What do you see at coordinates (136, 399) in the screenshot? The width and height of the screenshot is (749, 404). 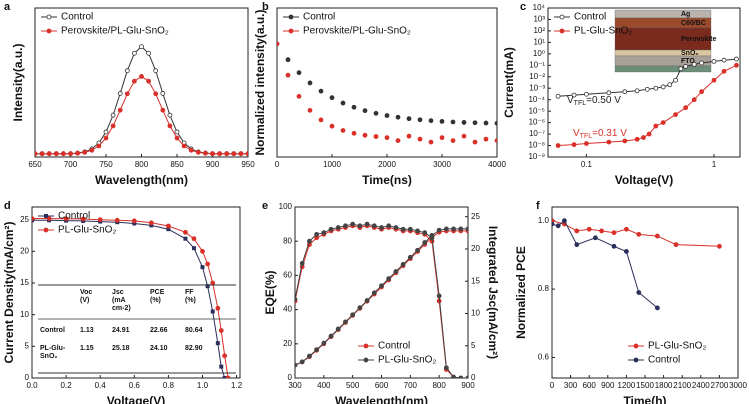 I see `x-axis-label: Voltage(V)` at bounding box center [136, 399].